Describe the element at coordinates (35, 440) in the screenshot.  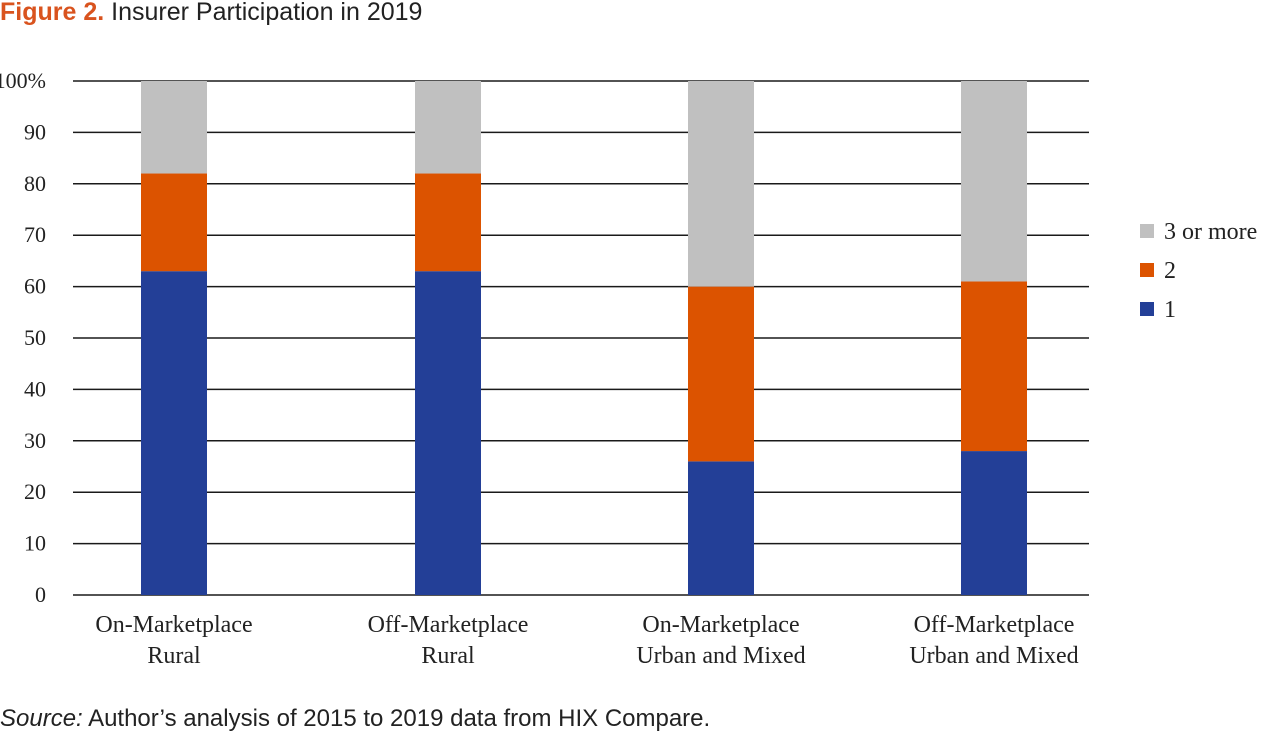
I see `y-tick-label: 30` at that location.